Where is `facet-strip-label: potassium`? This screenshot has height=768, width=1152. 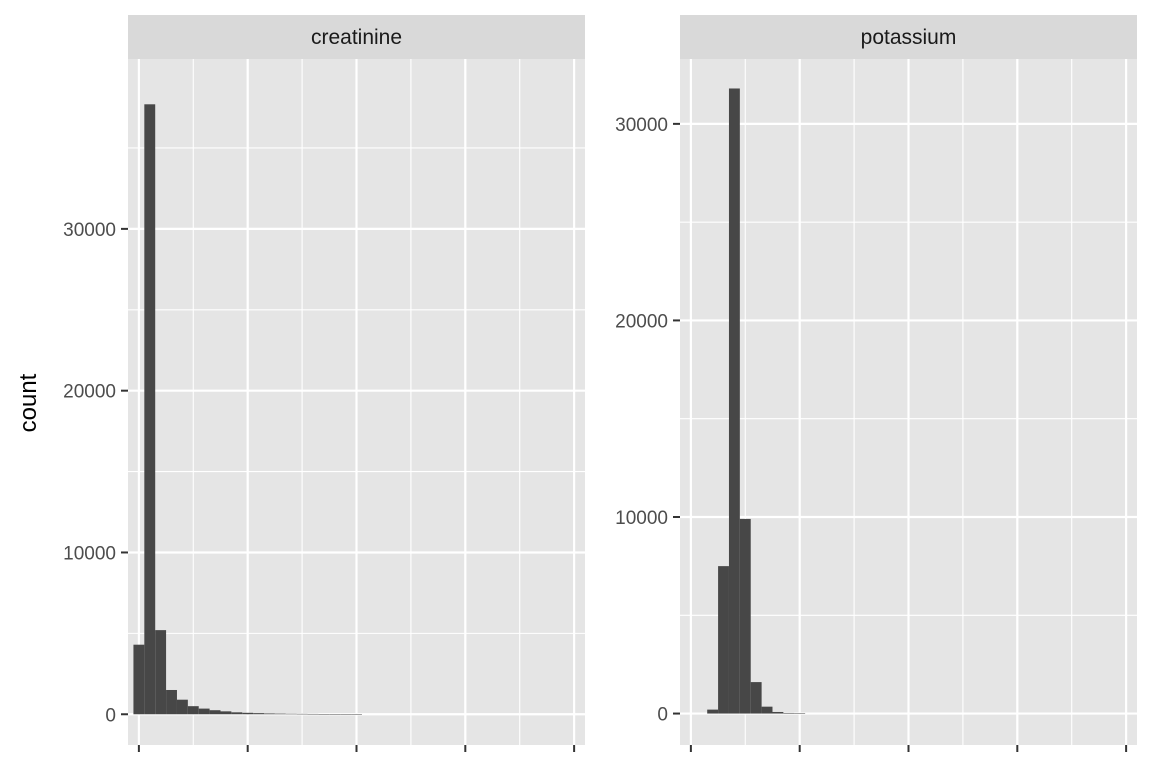
facet-strip-label: potassium is located at coordinates (909, 37).